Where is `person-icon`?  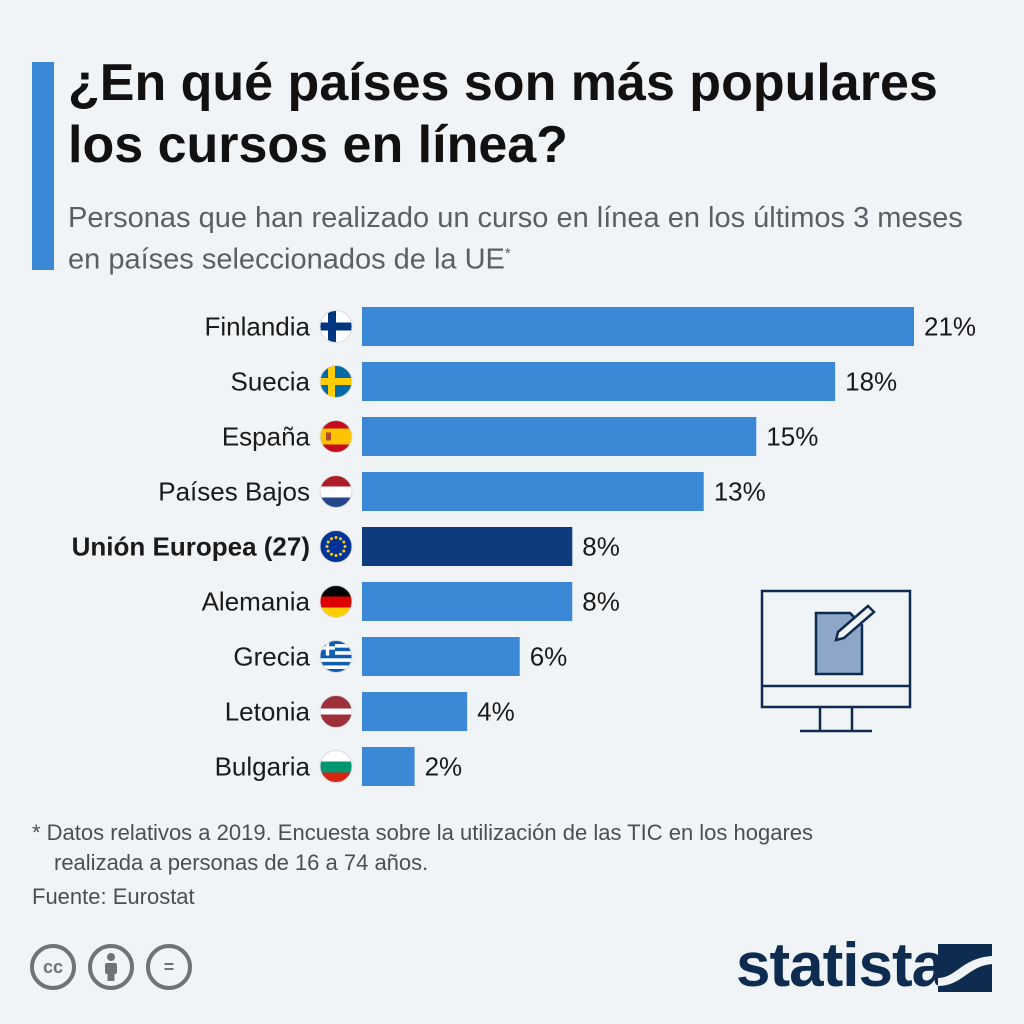
person-icon is located at coordinates (111, 967).